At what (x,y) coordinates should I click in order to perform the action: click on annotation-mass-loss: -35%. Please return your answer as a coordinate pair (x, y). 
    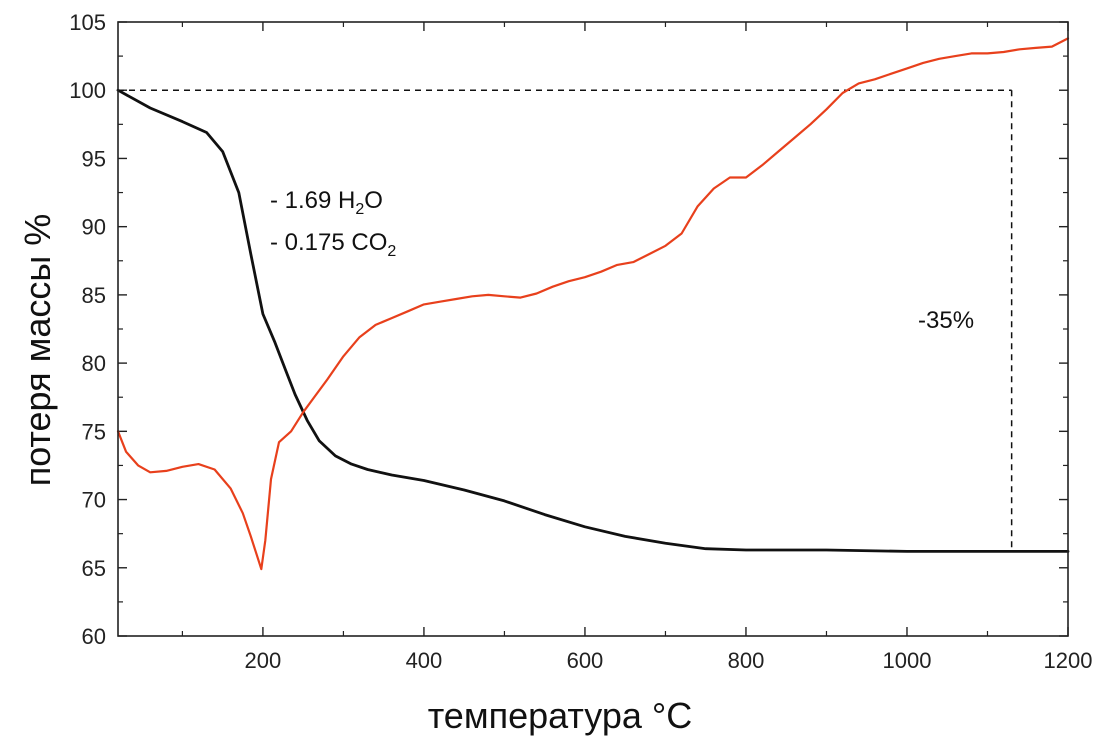
    Looking at the image, I should click on (946, 320).